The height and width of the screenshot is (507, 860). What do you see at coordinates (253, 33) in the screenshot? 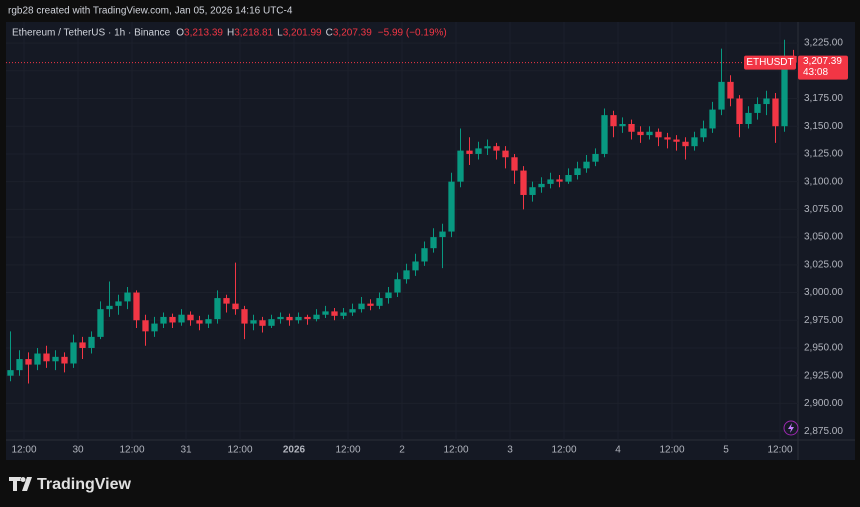
I see `legend-value: 3,218.81` at bounding box center [253, 33].